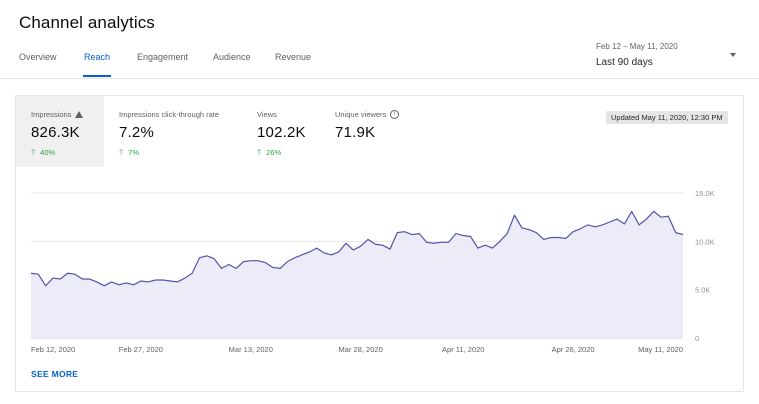 The height and width of the screenshot is (404, 759). Describe the element at coordinates (705, 241) in the screenshot. I see `y-tick-label: 10.0K` at that location.